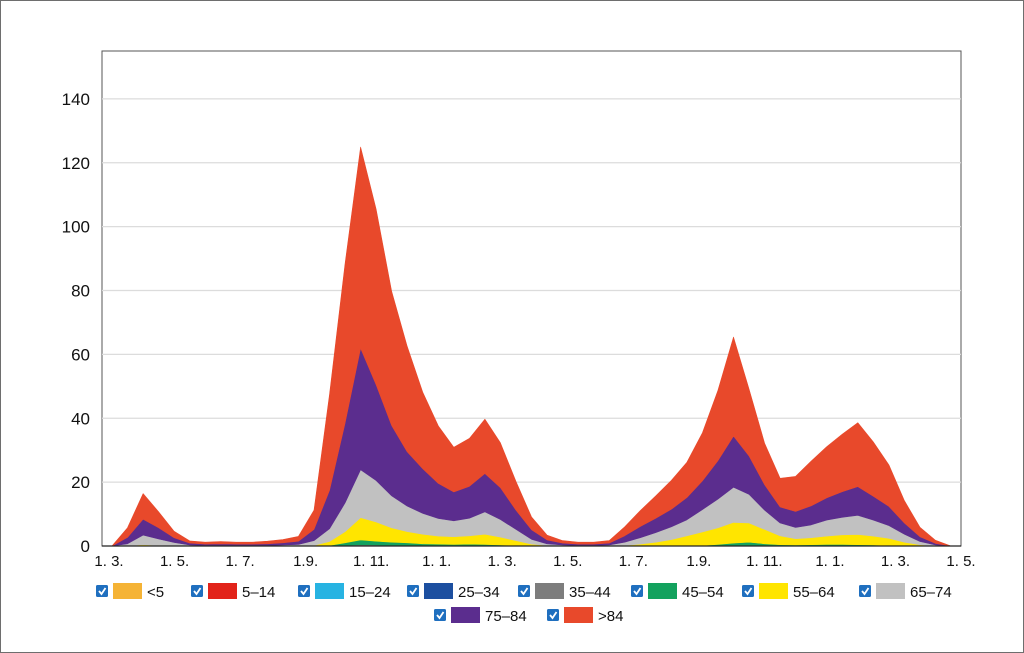  Describe the element at coordinates (80, 291) in the screenshot. I see `y-tick-label: 80` at that location.